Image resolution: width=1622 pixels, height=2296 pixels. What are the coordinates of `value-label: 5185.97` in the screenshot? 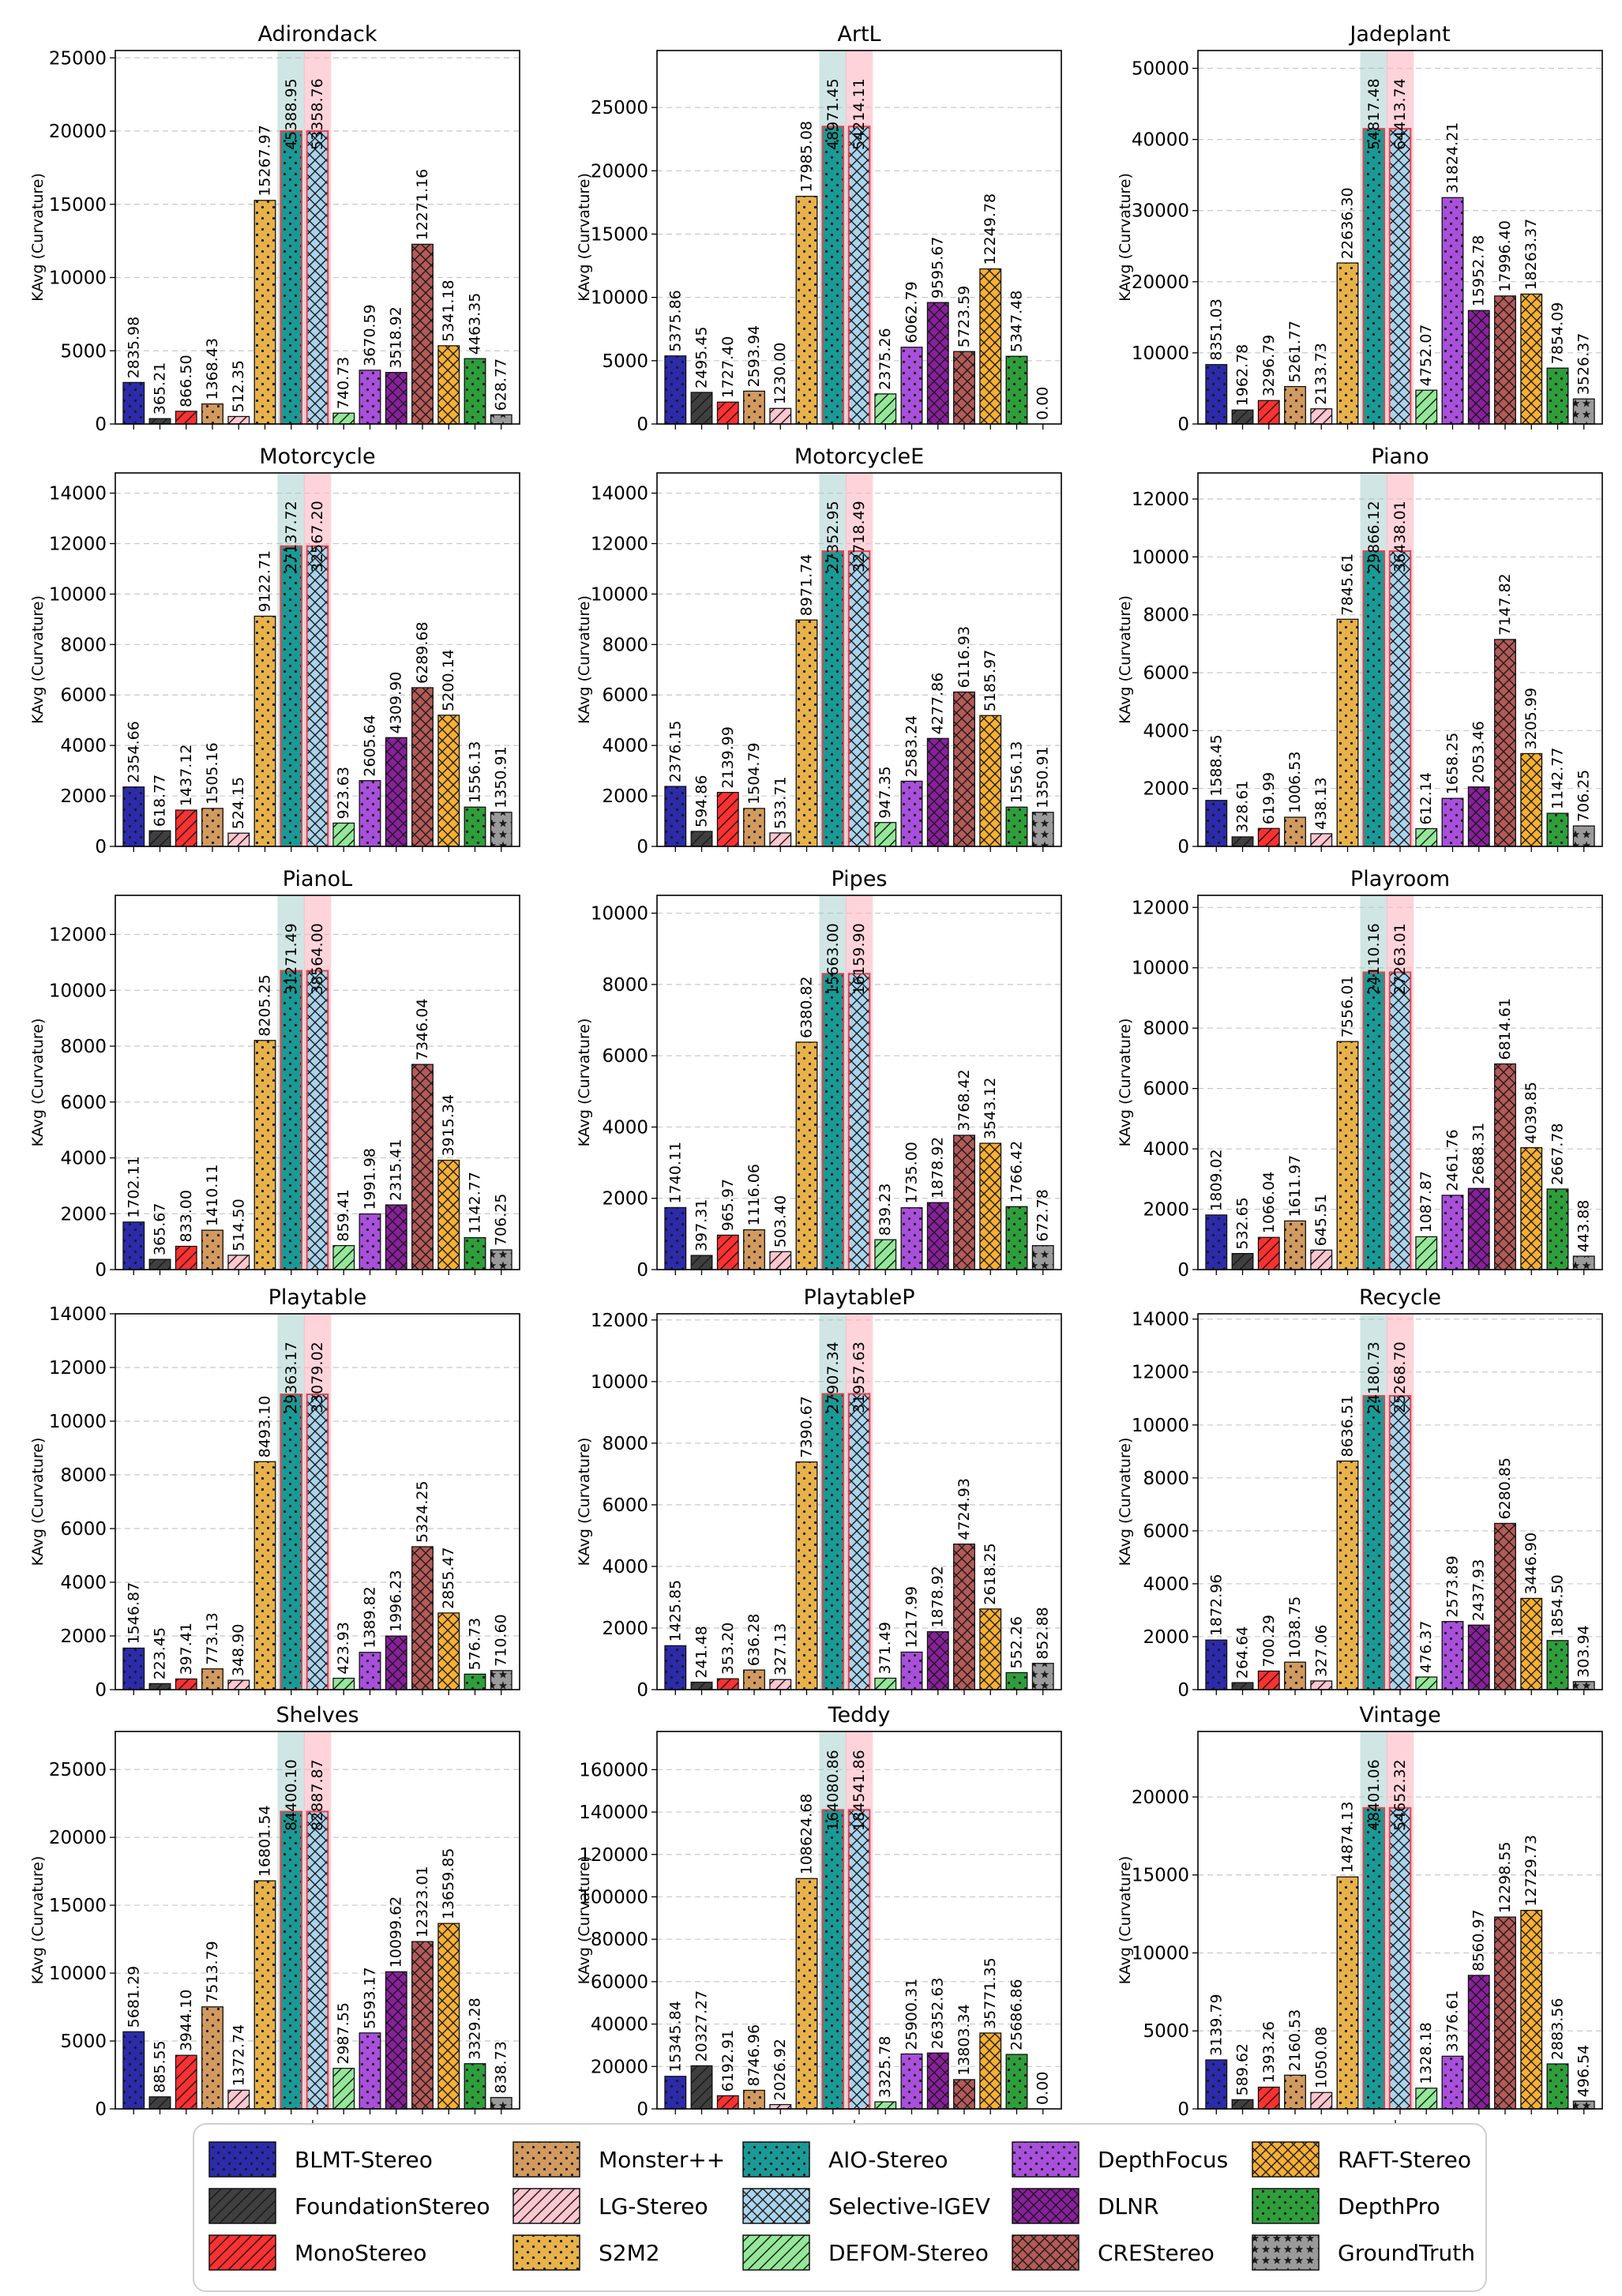 It's located at (990, 681).